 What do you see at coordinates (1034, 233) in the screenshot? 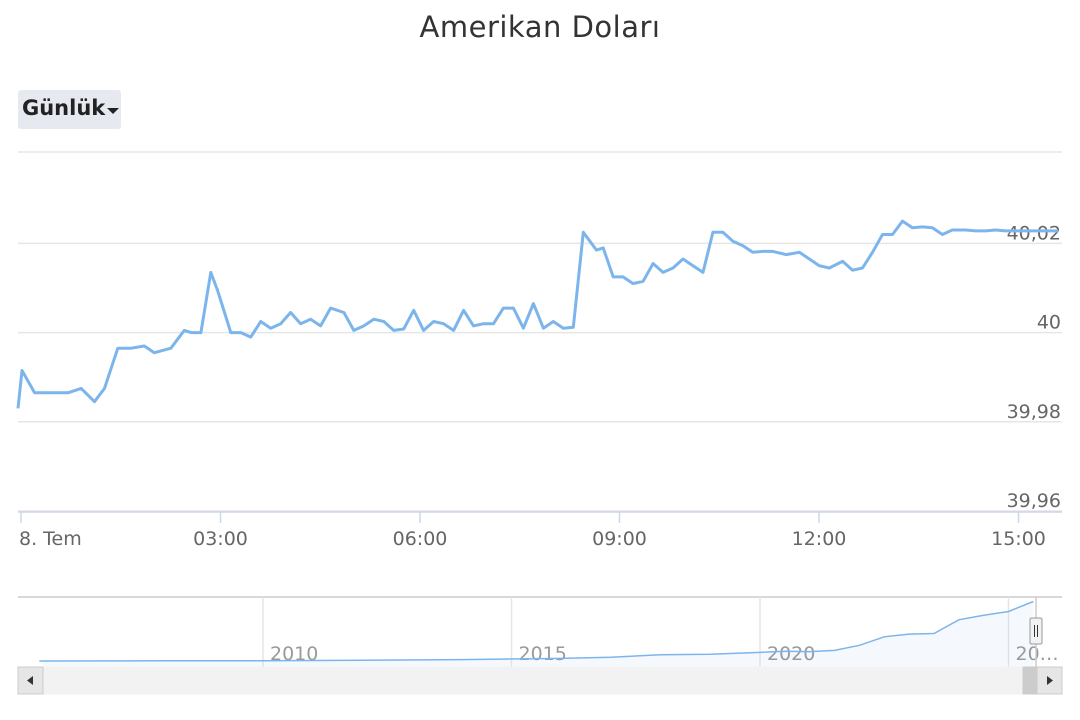
I see `y-tick-label: 40,02` at bounding box center [1034, 233].